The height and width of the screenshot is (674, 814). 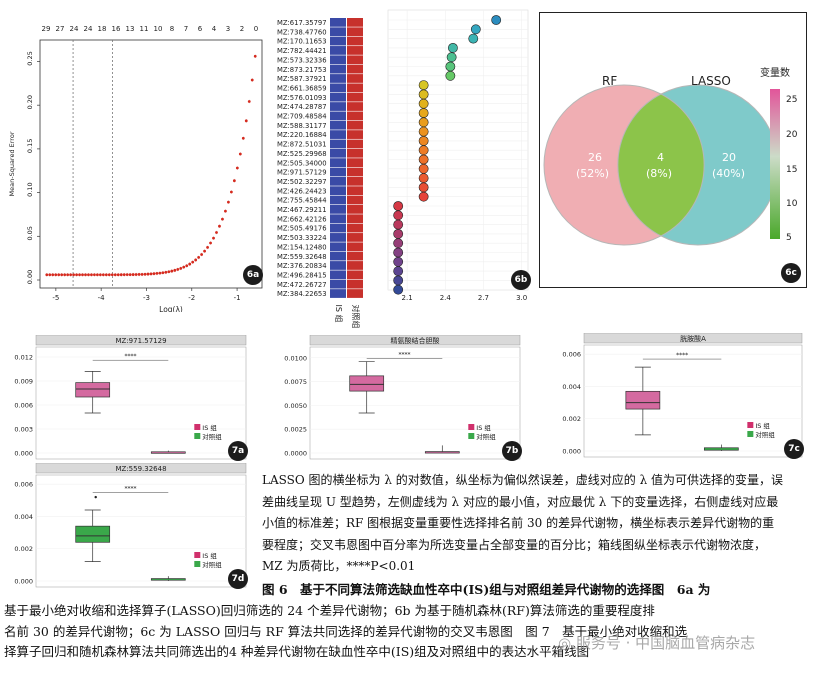 What do you see at coordinates (458, 155) in the screenshot?
I see `rf-importance-dotplot: 2.1 2.4 2.7 3.0` at bounding box center [458, 155].